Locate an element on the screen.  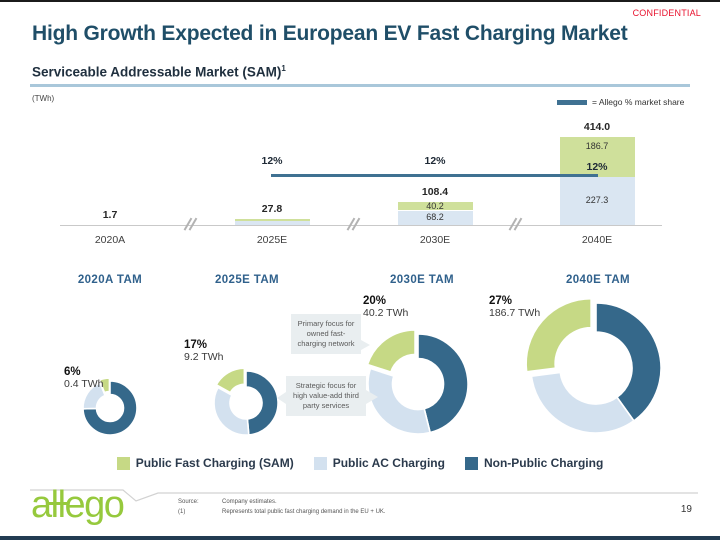
subtitle-text: Serviceable Addressable Market (SAM) is located at coordinates (157, 72).